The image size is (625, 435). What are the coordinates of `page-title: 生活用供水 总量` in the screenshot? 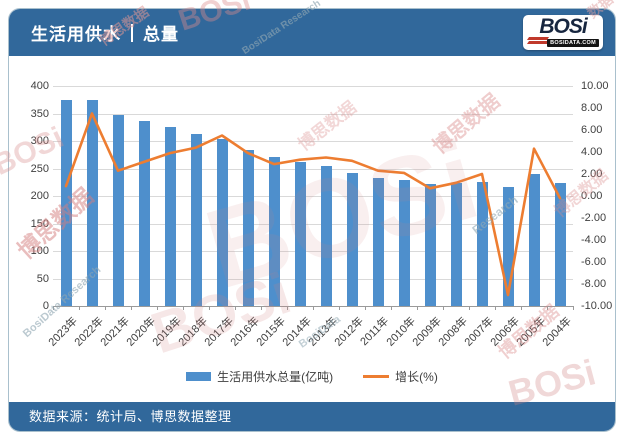 It's located at (105, 32).